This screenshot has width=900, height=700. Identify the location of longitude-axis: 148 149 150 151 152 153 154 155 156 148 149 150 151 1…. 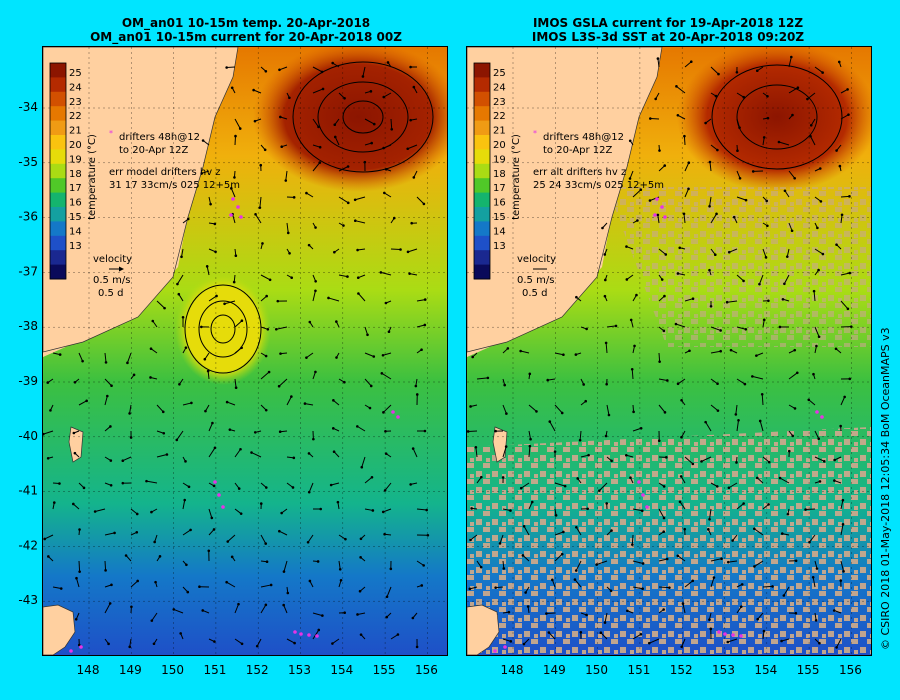
(469, 670).